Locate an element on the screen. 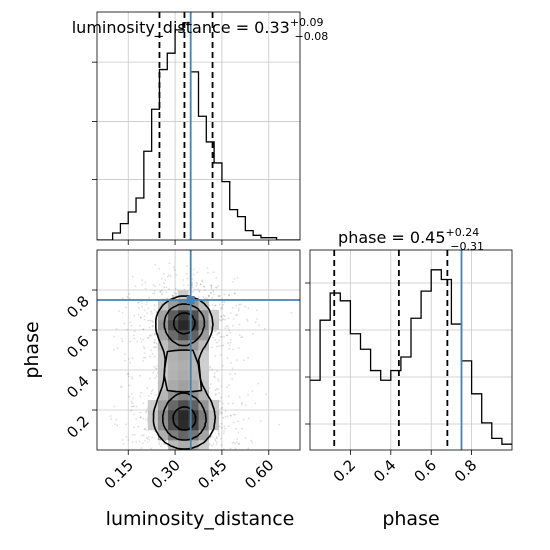  x-tick-label: 0.2 is located at coordinates (345, 471).